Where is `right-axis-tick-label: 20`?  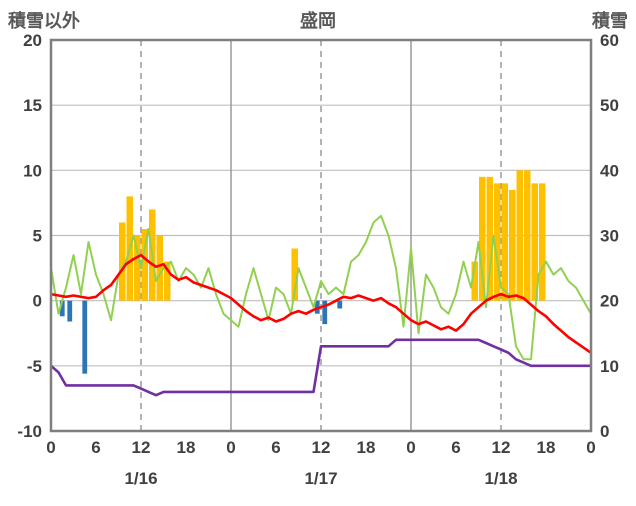
right-axis-tick-label: 20 is located at coordinates (609, 301).